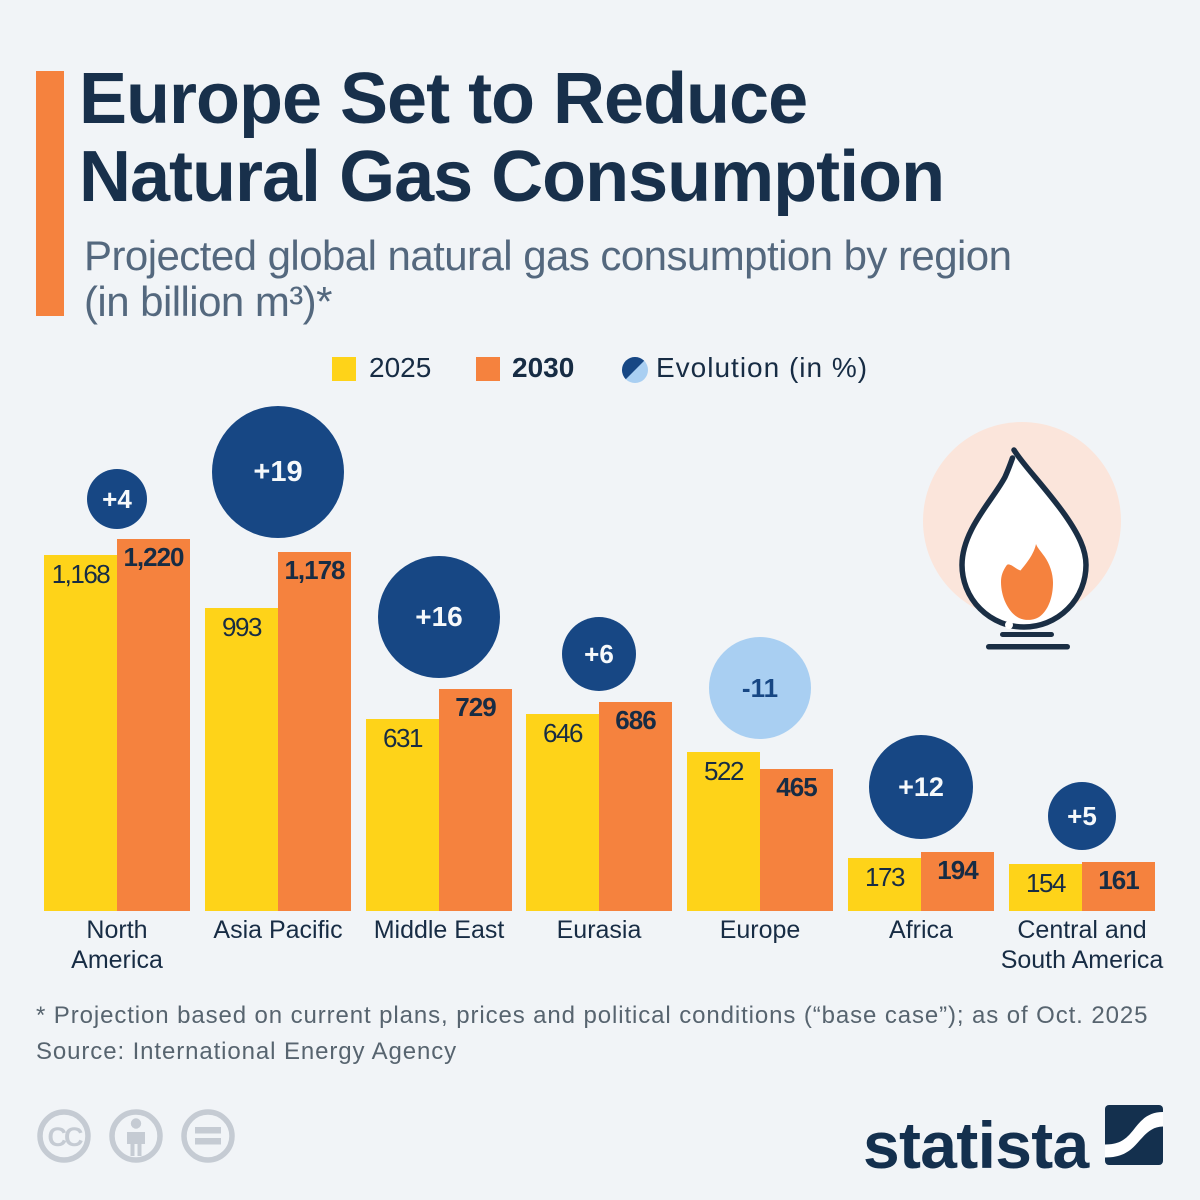 The height and width of the screenshot is (1200, 1200). What do you see at coordinates (65, 1137) in the screenshot?
I see `svg-text: CC` at bounding box center [65, 1137].